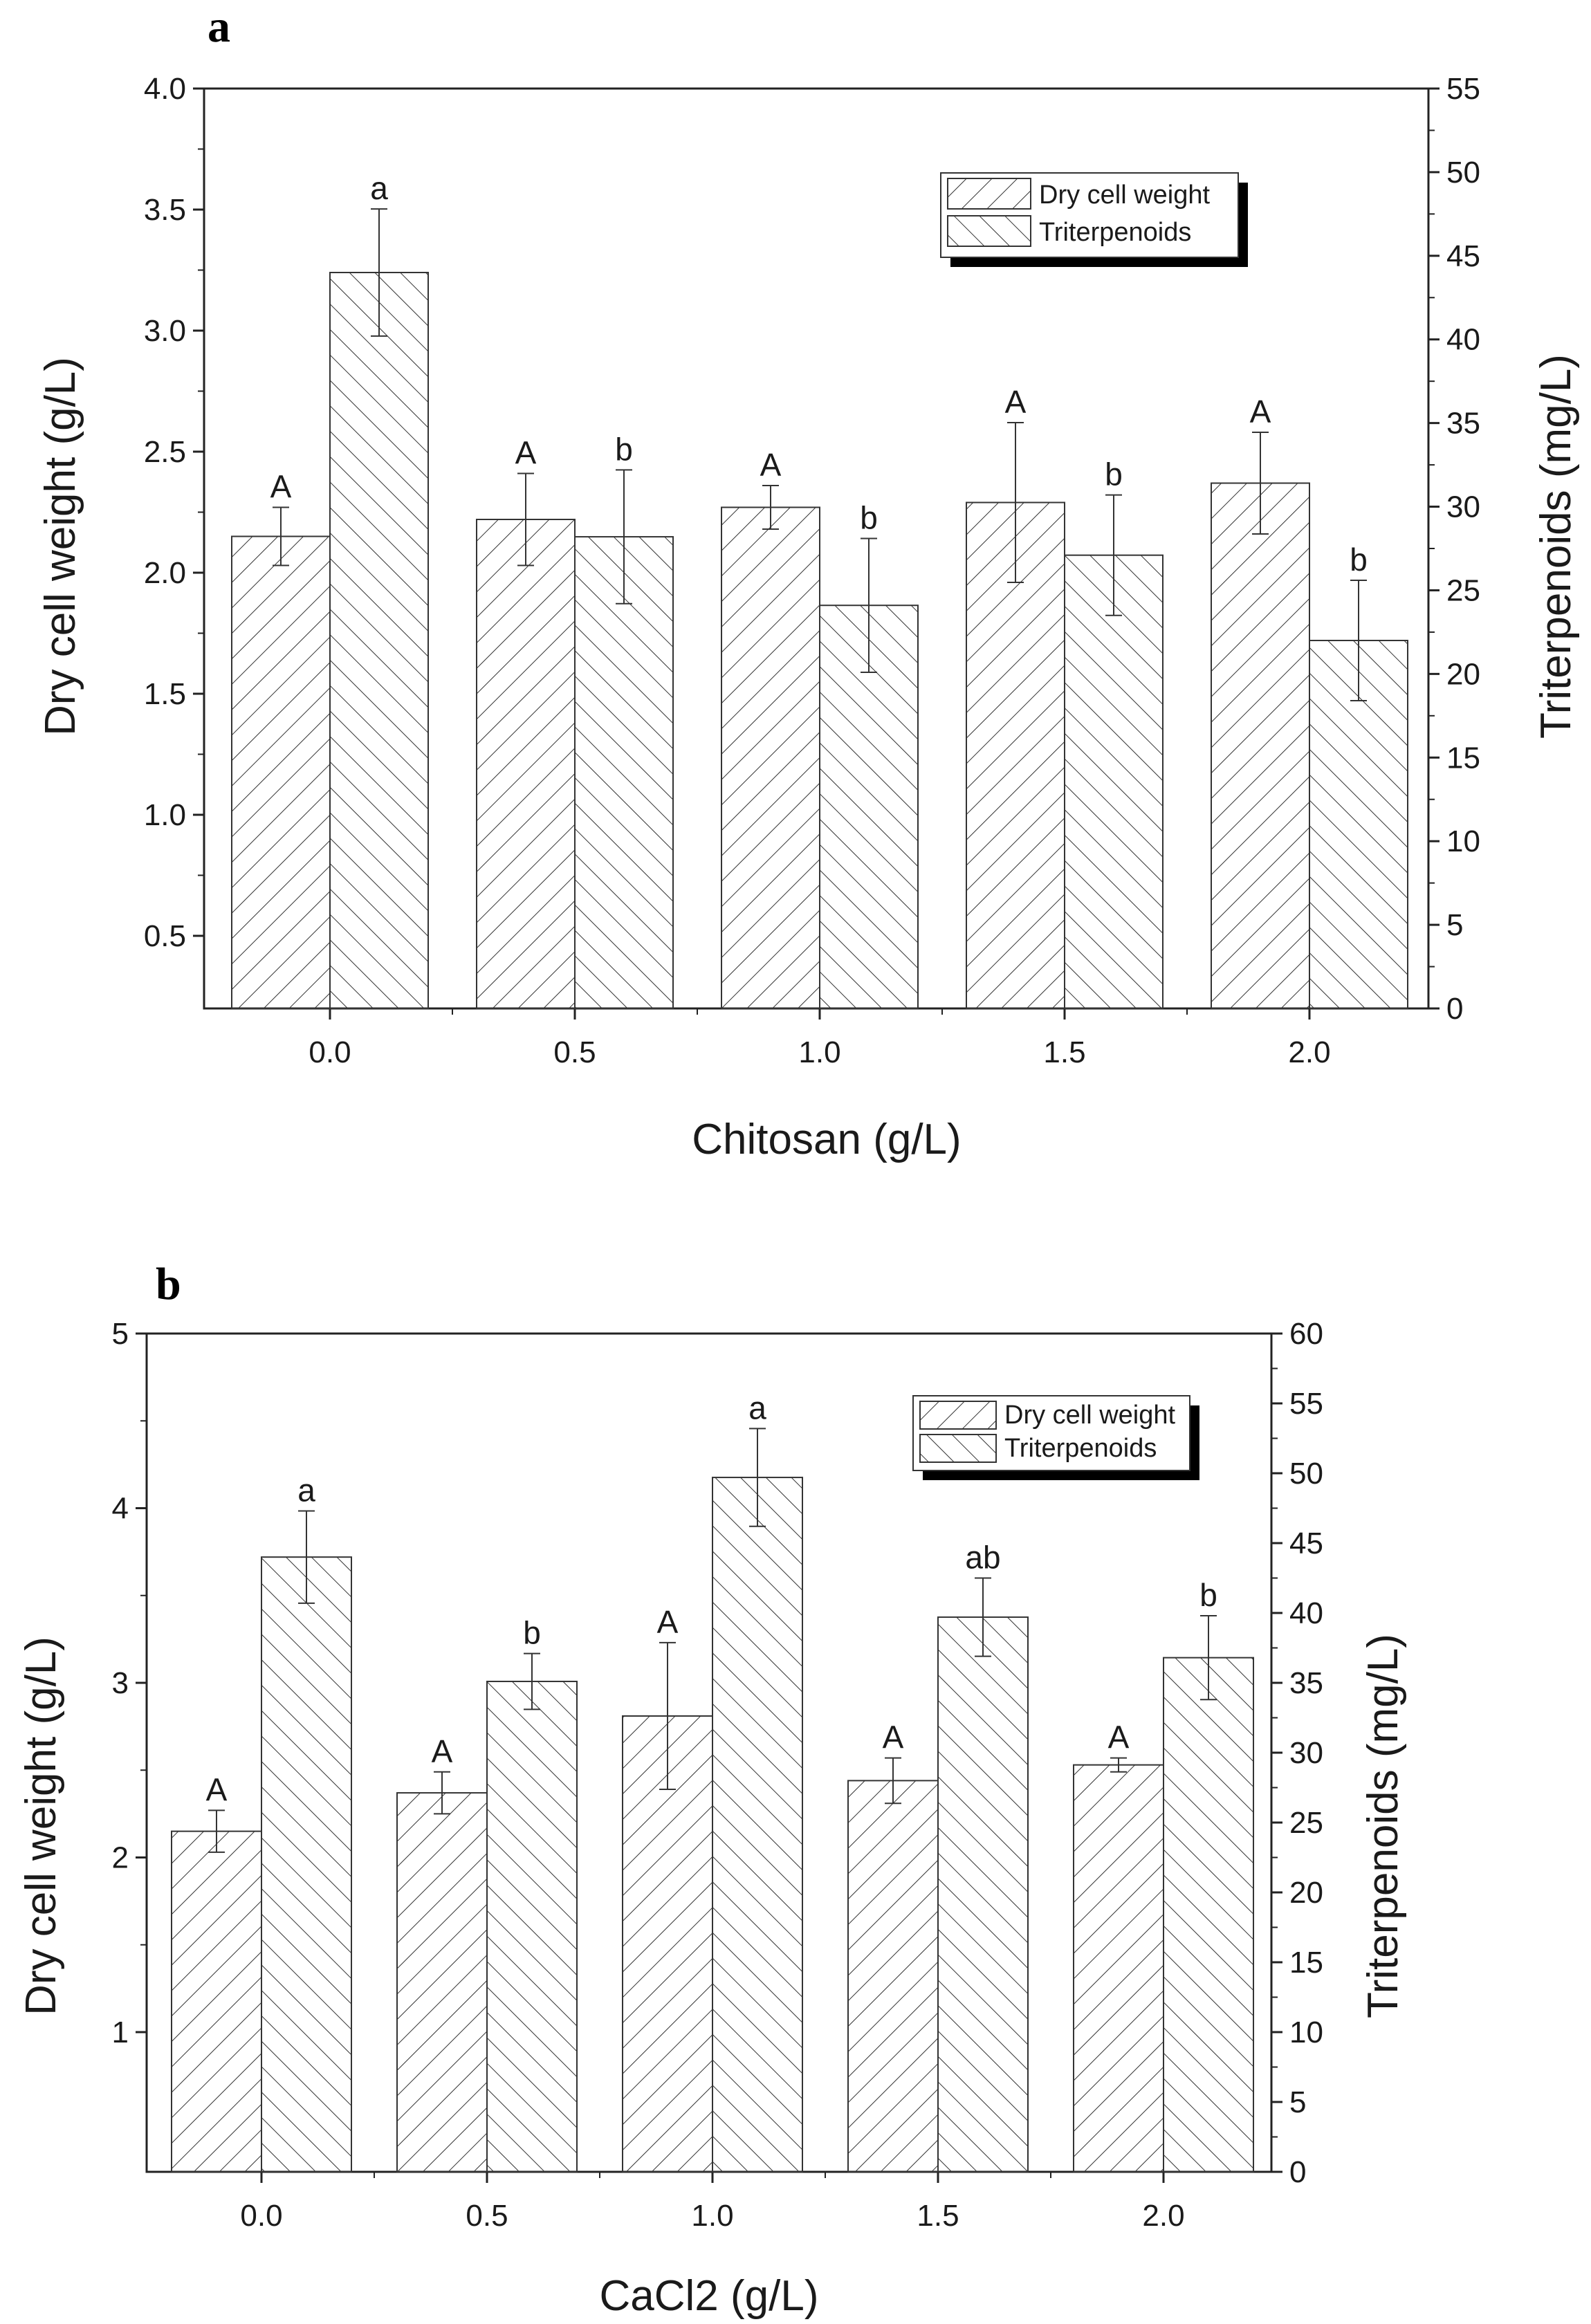 The height and width of the screenshot is (2324, 1591). What do you see at coordinates (1306, 1334) in the screenshot?
I see `y2-tick-label: 60` at bounding box center [1306, 1334].